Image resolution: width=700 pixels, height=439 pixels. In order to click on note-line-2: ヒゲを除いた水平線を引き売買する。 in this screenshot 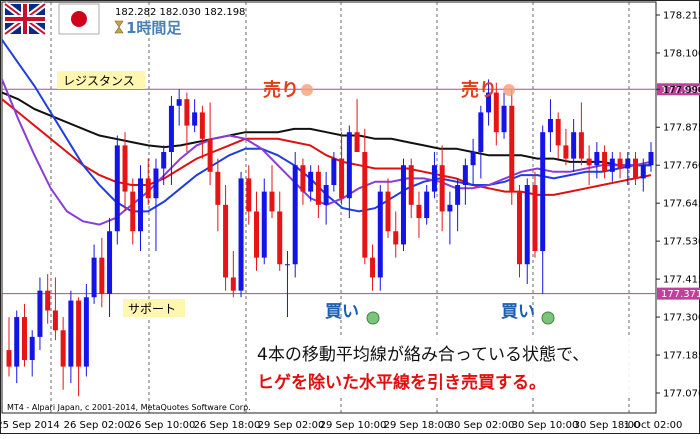, I will do `click(401, 382)`.